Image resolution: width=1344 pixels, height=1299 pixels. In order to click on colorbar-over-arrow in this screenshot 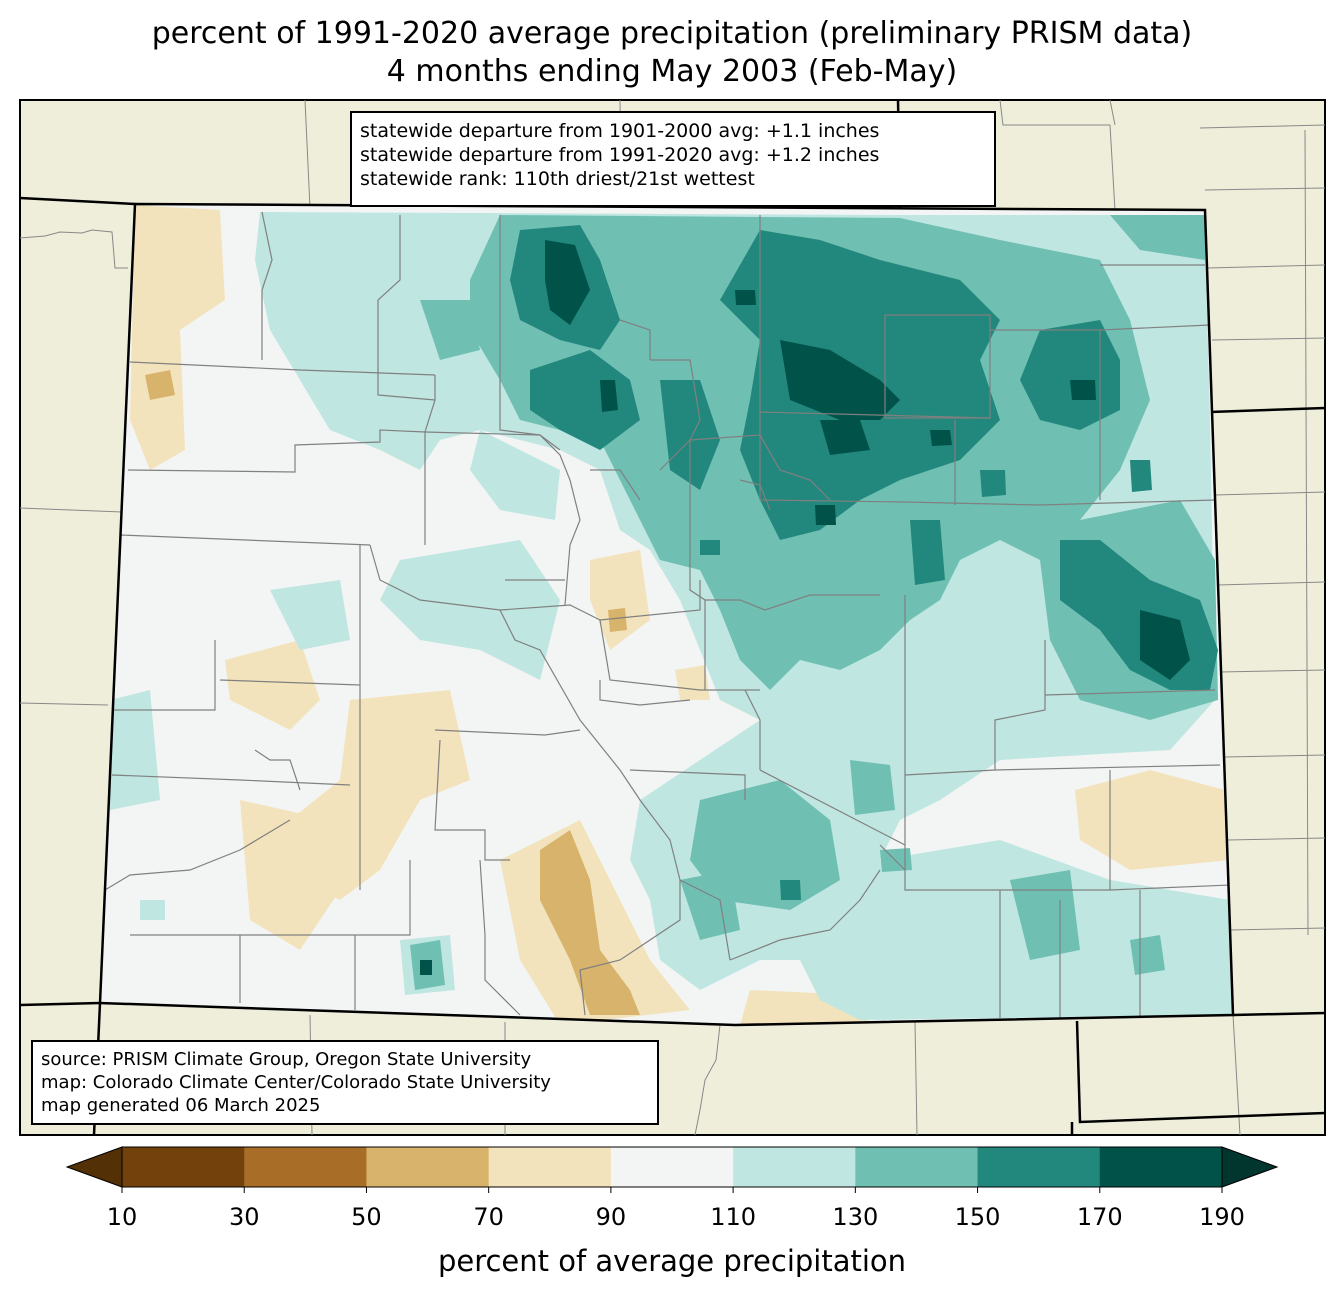, I will do `click(1250, 1167)`.